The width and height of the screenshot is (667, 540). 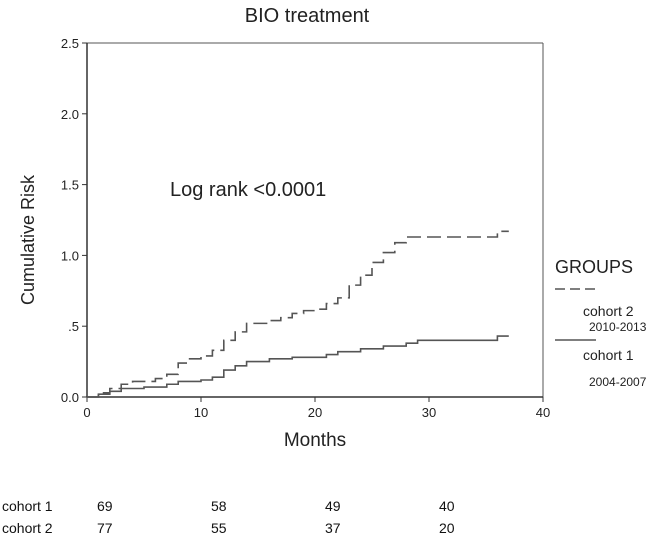 I want to click on y-tick-label: .5, so click(x=73, y=326).